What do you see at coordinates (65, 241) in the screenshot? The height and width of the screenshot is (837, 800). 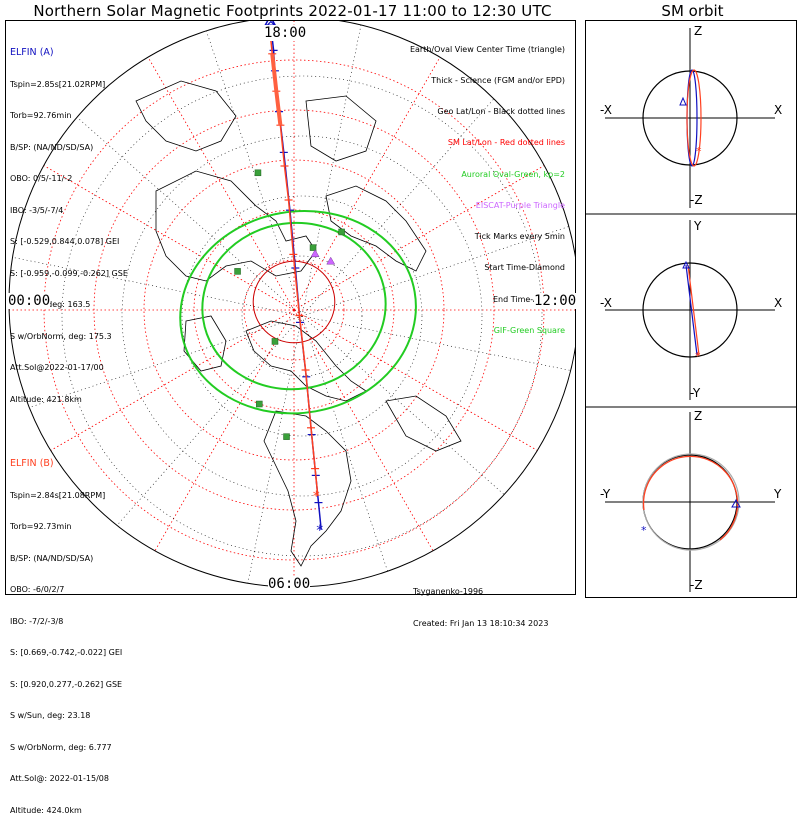 I see `elfin-a-line: S: [-0.529,0.844,0.078] GEI` at bounding box center [65, 241].